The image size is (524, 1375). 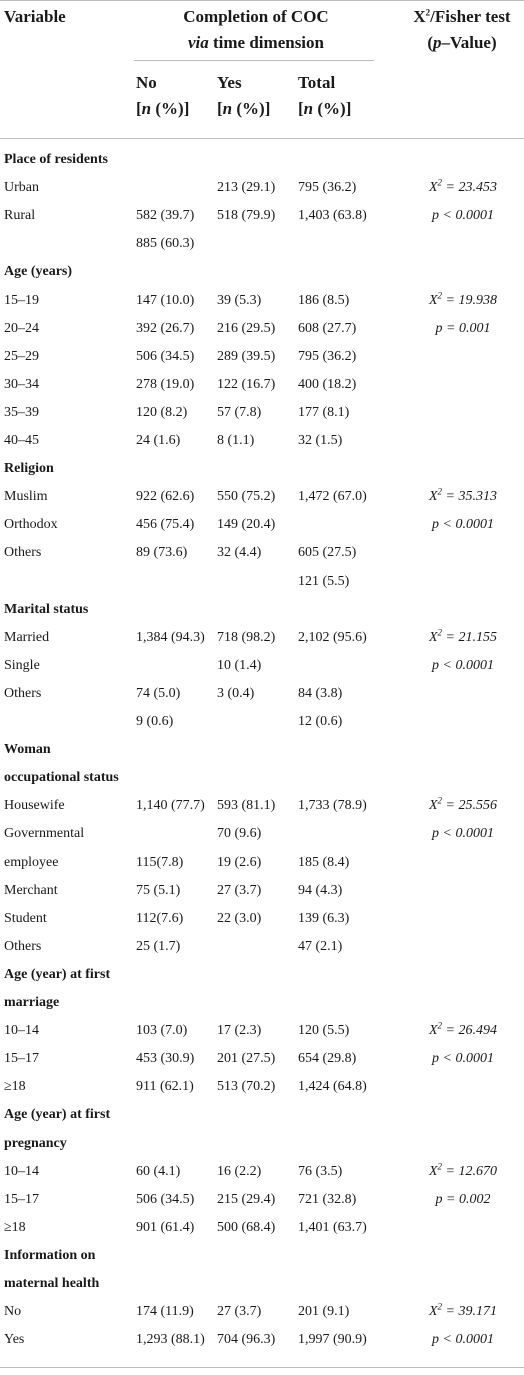 I want to click on cell-yes: 122 (16.7), so click(x=246, y=384).